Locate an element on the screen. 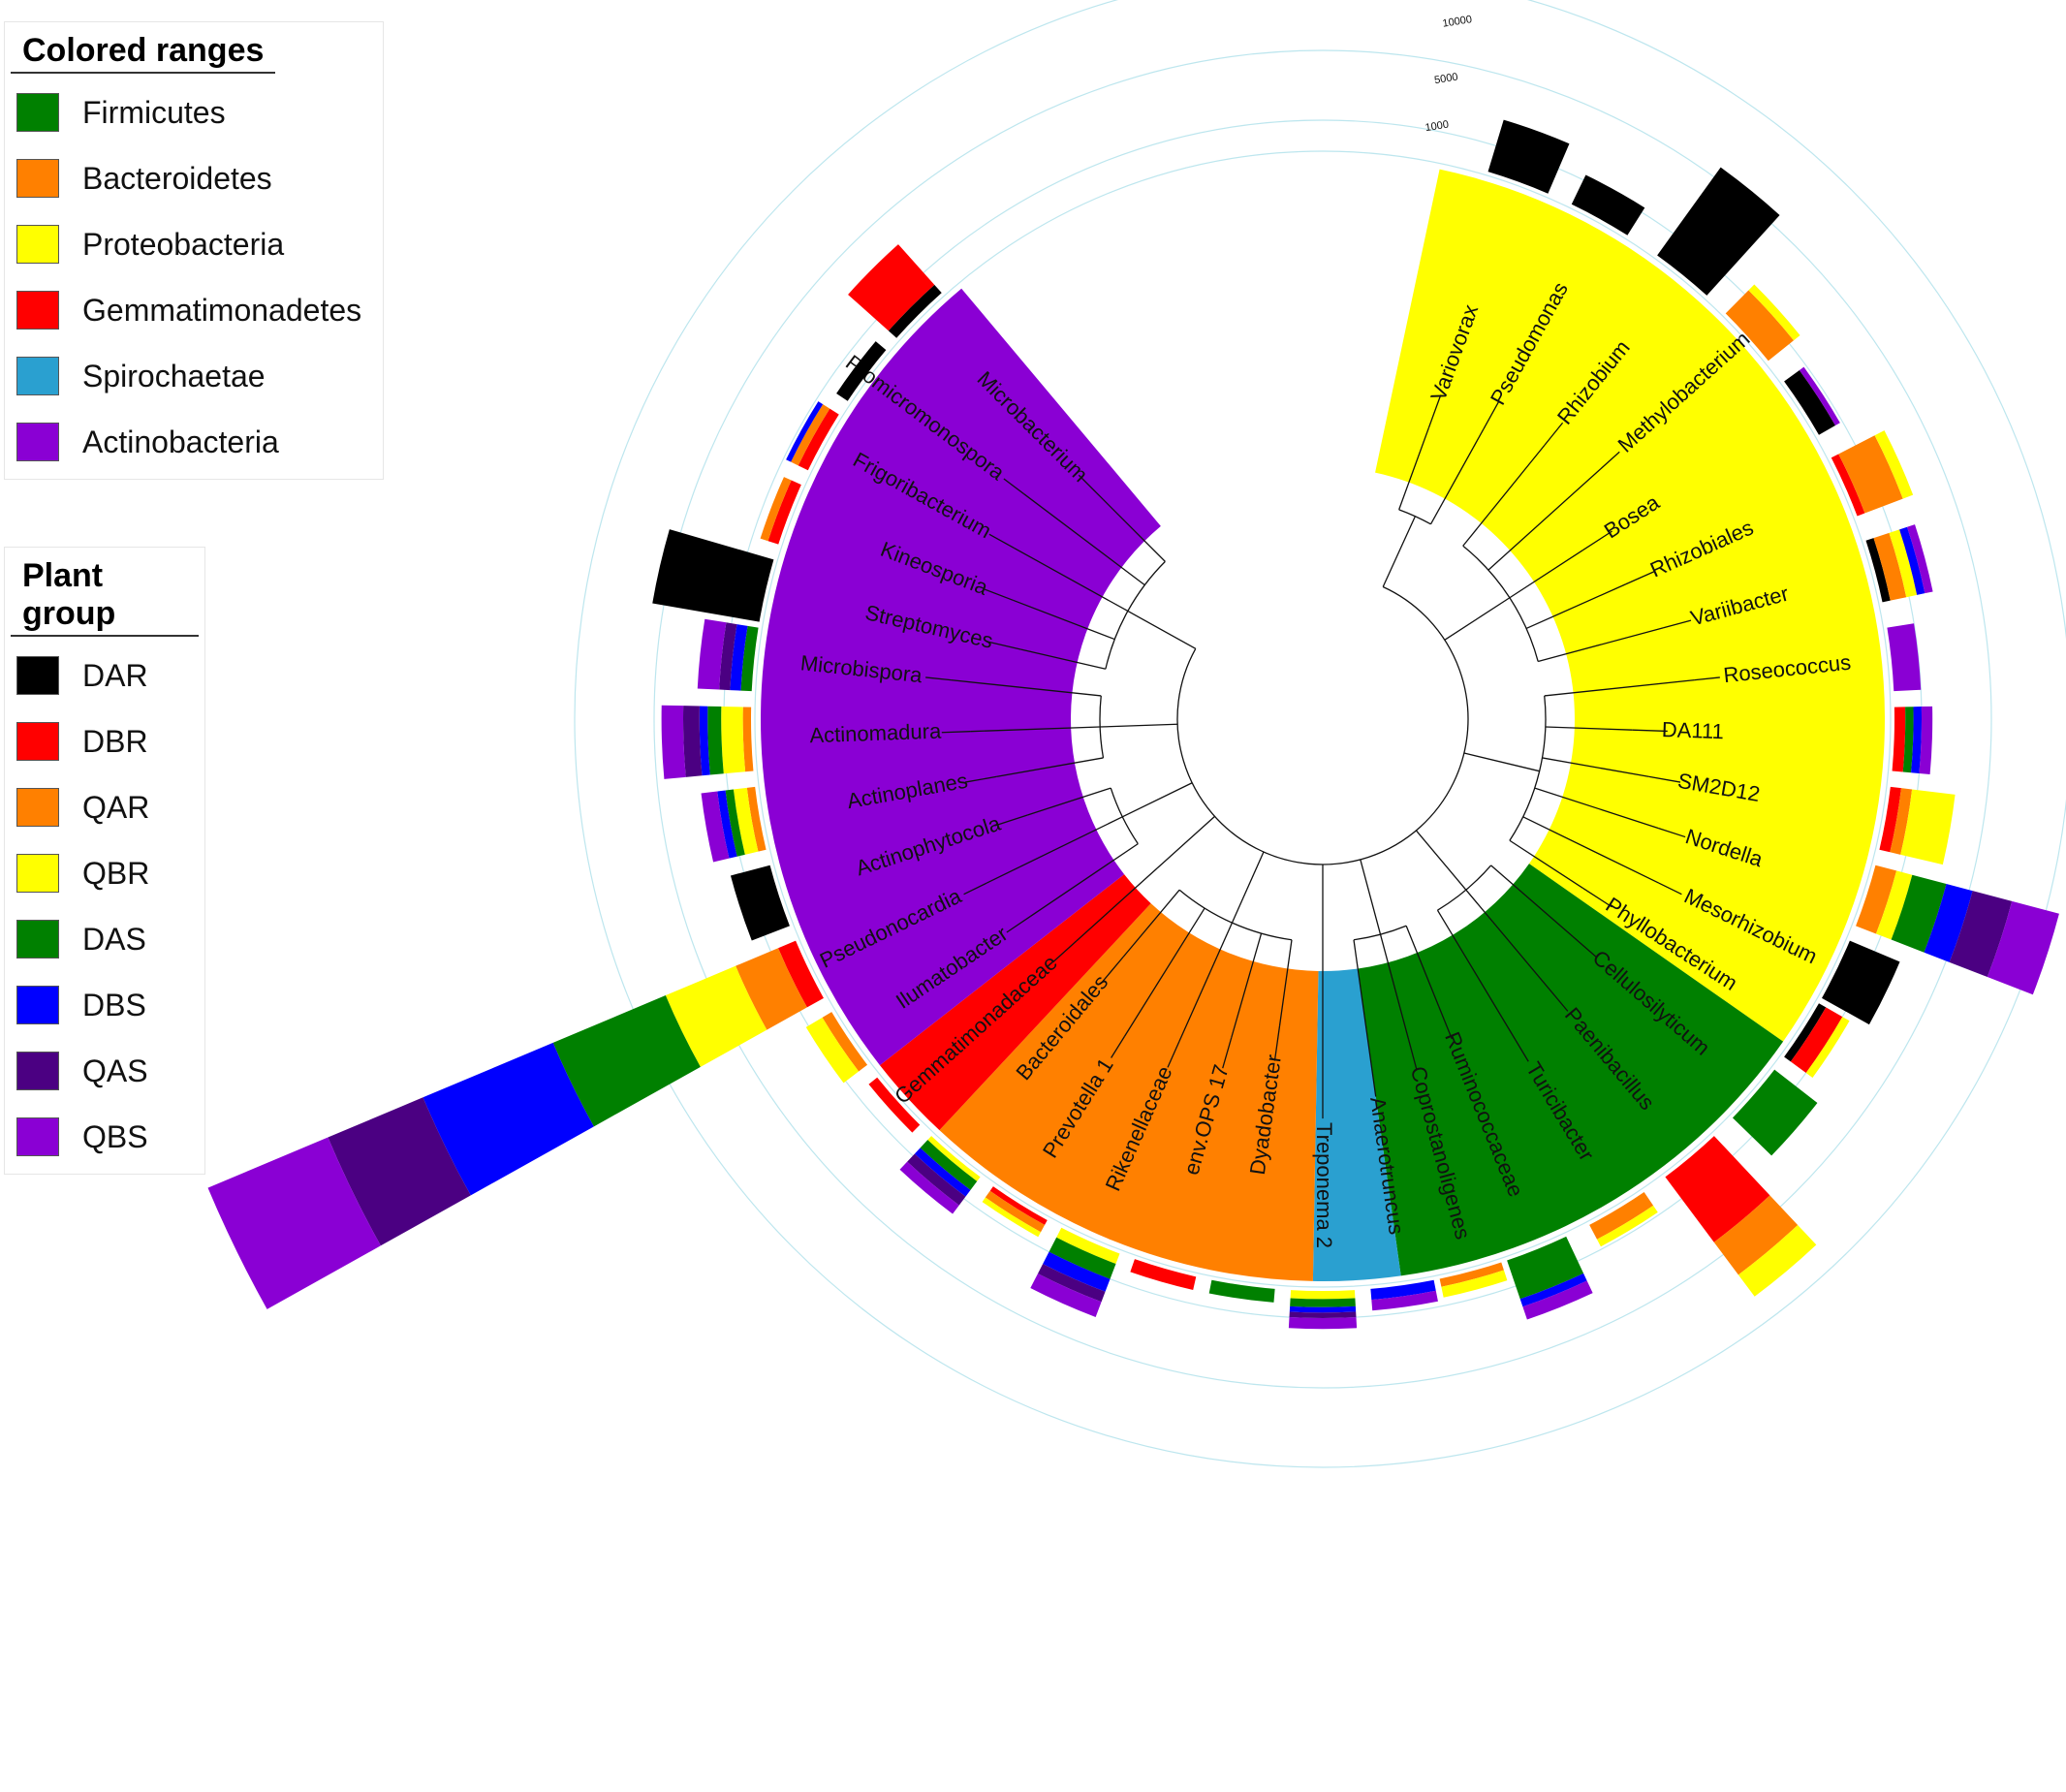  leaf-label: Actinomadura is located at coordinates (875, 734).